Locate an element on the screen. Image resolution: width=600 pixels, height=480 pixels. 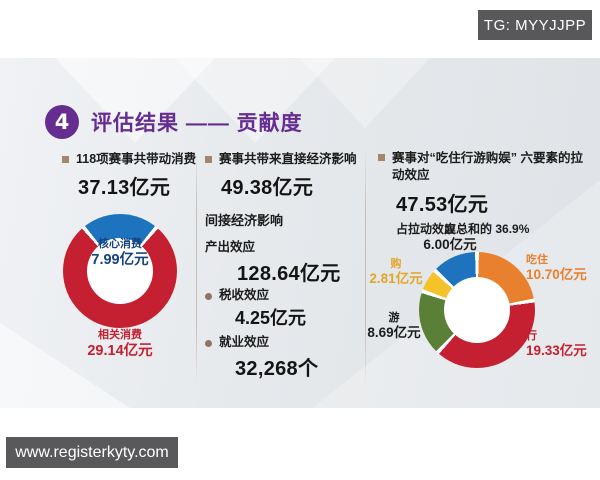
direct-impact-amount: 49.38亿元 is located at coordinates (267, 187).